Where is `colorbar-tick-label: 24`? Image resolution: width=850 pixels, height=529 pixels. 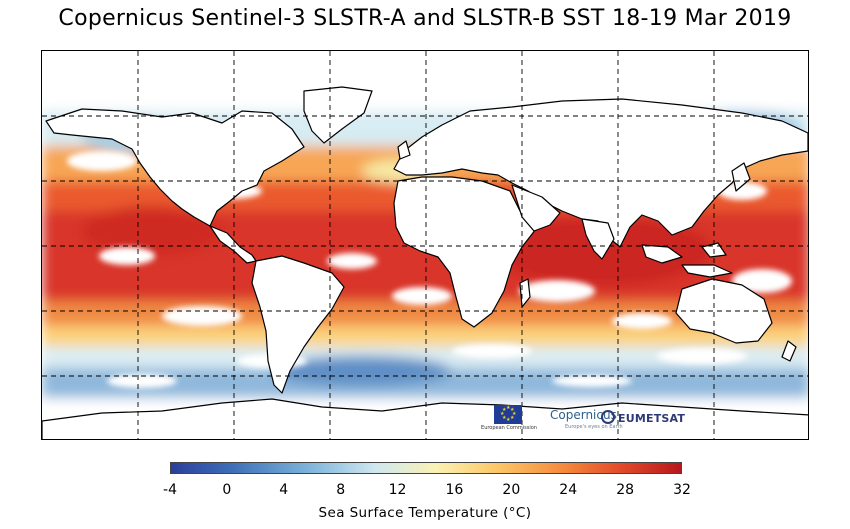
colorbar-tick-label: 24 is located at coordinates (568, 490).